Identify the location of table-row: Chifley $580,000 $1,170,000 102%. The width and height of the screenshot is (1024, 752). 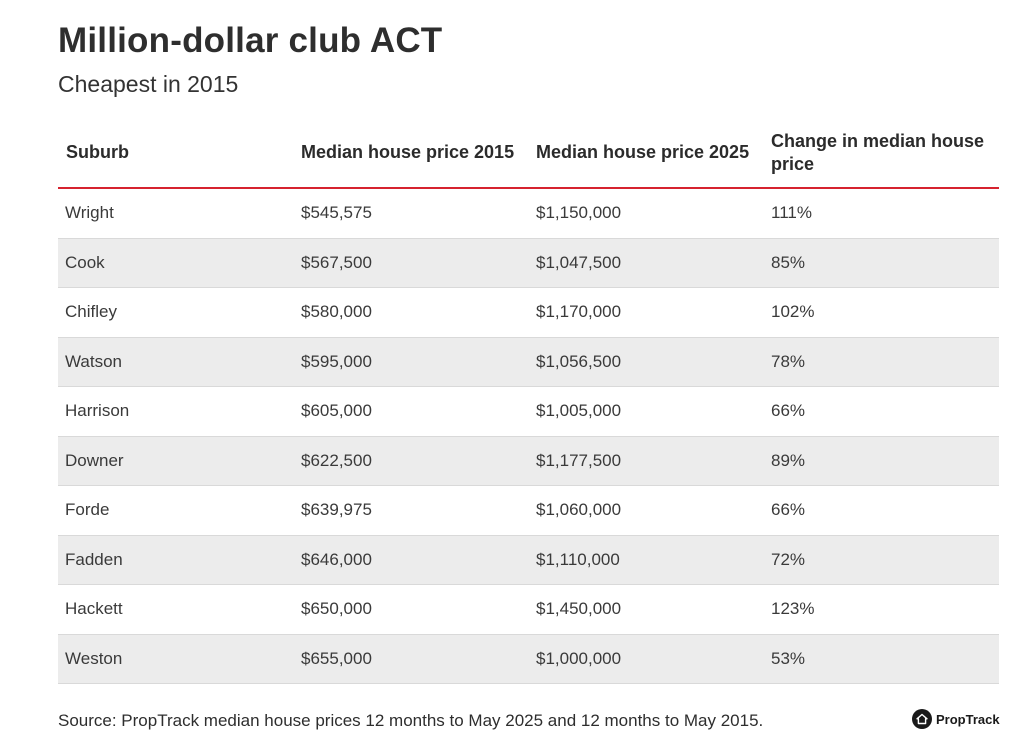
(528, 313).